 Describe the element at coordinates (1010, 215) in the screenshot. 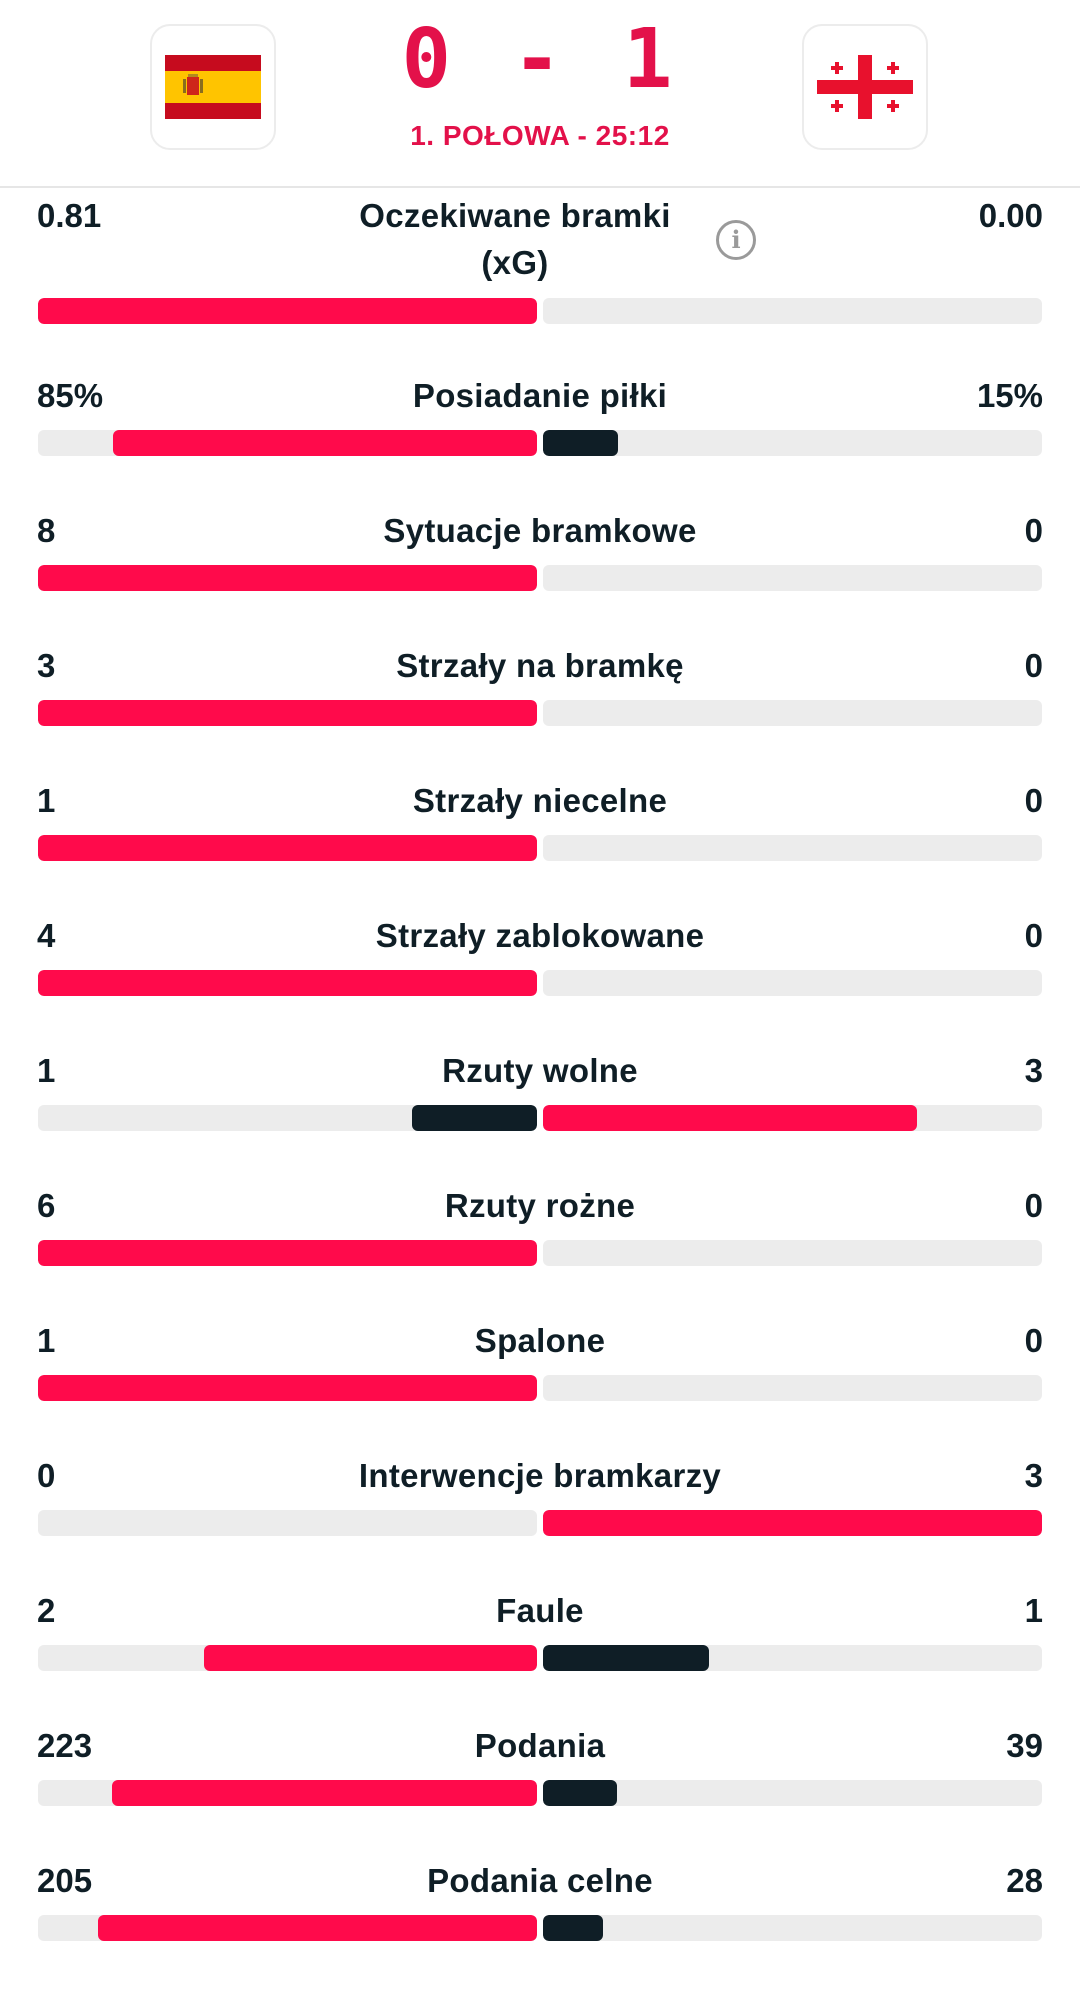

I see `away-stat-value: 0.00` at that location.